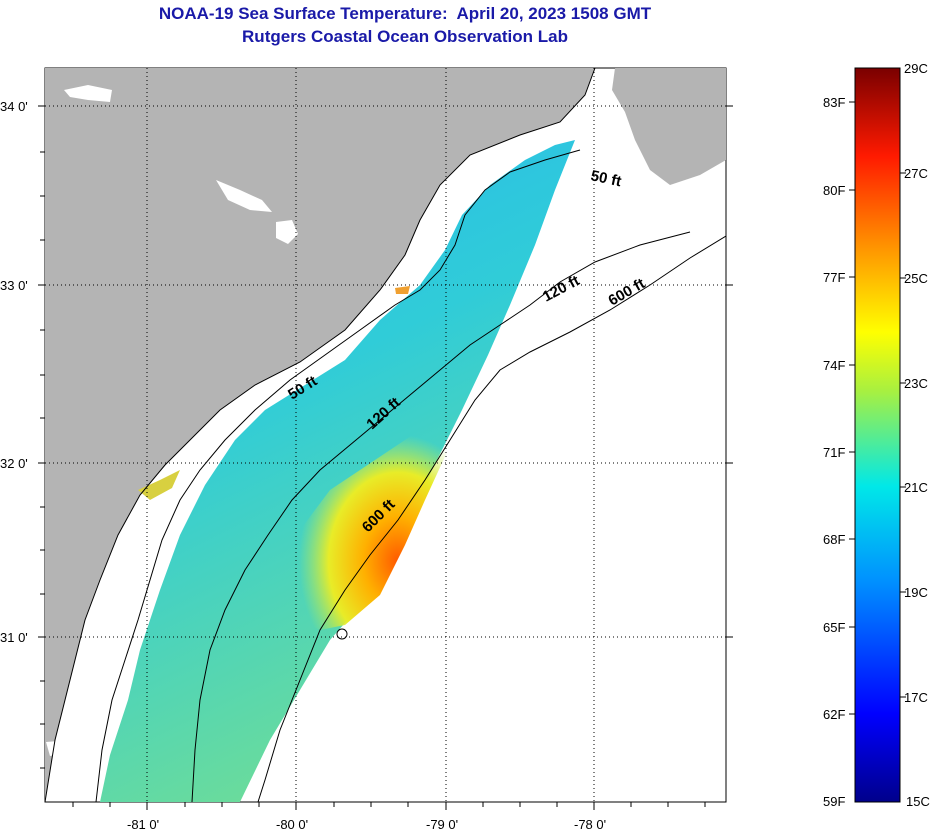 The height and width of the screenshot is (832, 936). Describe the element at coordinates (916, 173) in the screenshot. I see `colorbar-c-27: 27C` at that location.